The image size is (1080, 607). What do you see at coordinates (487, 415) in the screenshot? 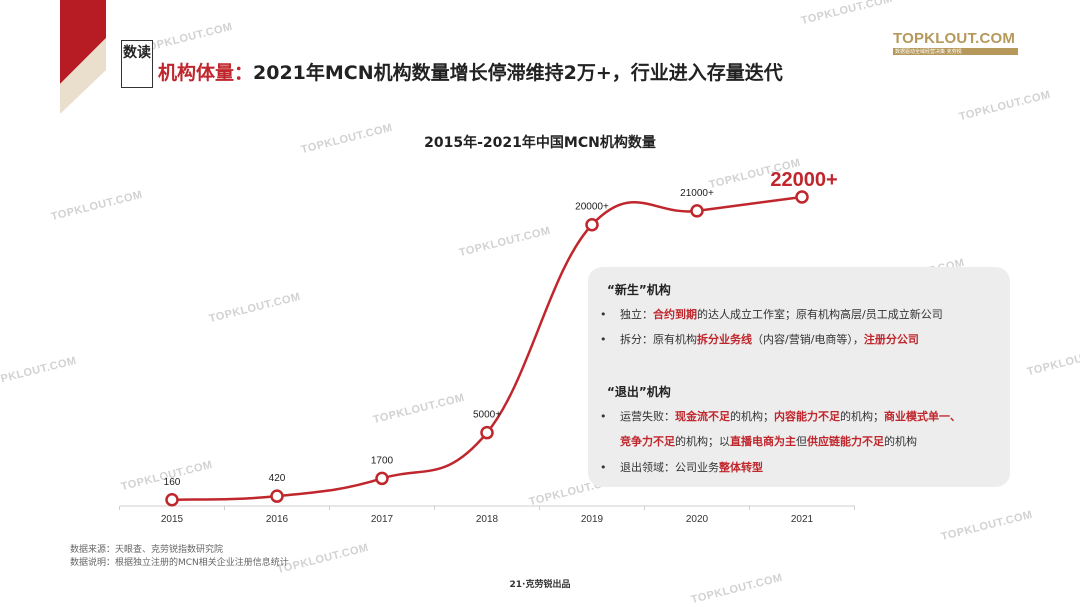
I see `data-label: 5000+` at bounding box center [487, 415].